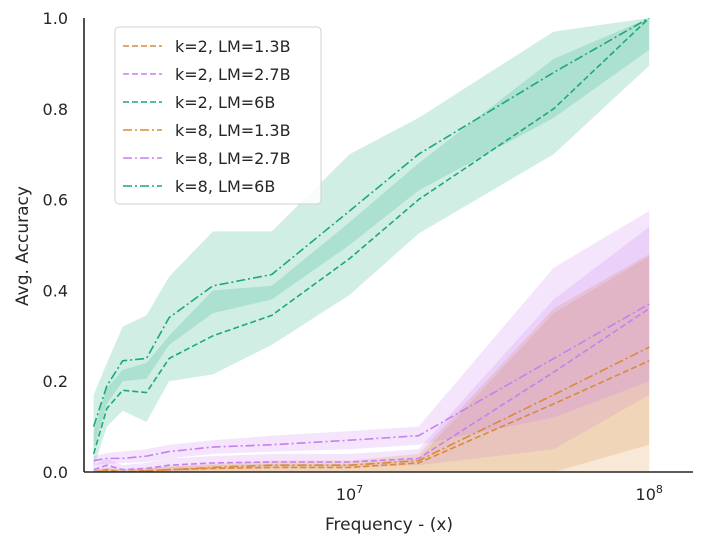  Describe the element at coordinates (55, 381) in the screenshot. I see `y-tick-label: 0.2` at that location.